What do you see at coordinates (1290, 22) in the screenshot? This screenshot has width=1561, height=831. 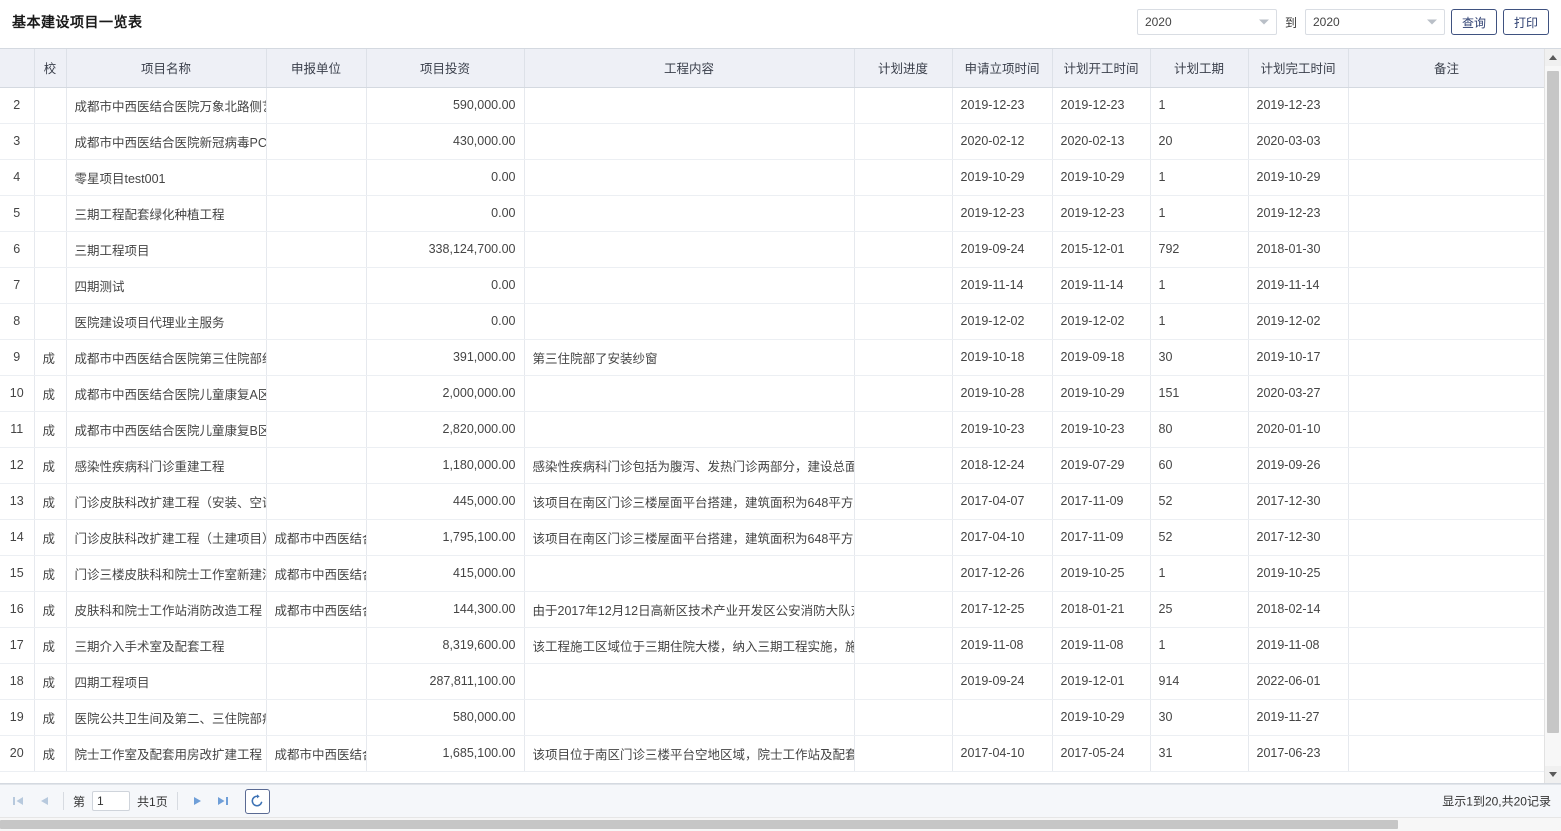 I see `range-separator-label: 到` at bounding box center [1290, 22].